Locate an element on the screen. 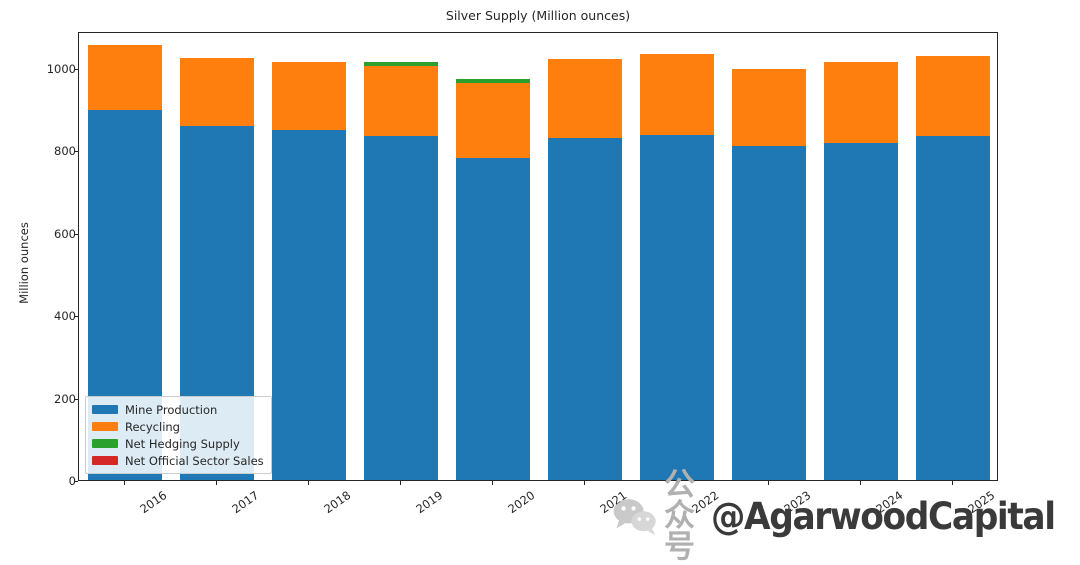  x-tick-label-2019: 2019 is located at coordinates (429, 502).